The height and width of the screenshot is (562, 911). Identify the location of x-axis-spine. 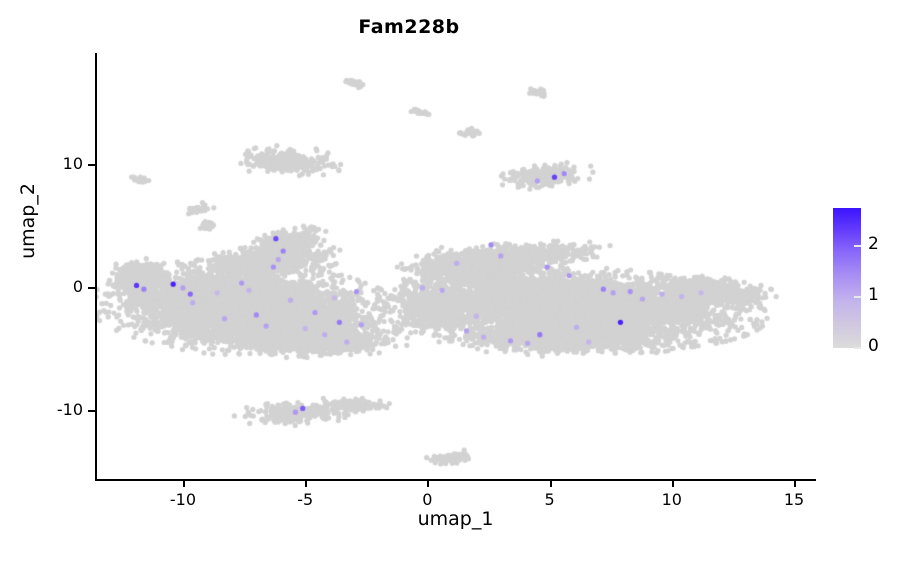
(455, 480).